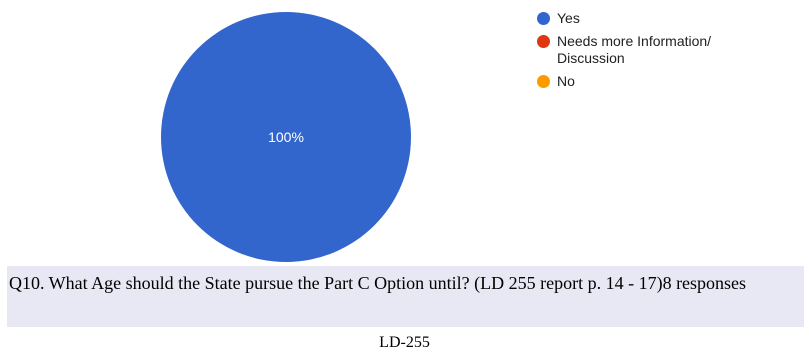 This screenshot has height=356, width=809. Describe the element at coordinates (543, 41) in the screenshot. I see `legend-swatch-needs-more-information` at that location.